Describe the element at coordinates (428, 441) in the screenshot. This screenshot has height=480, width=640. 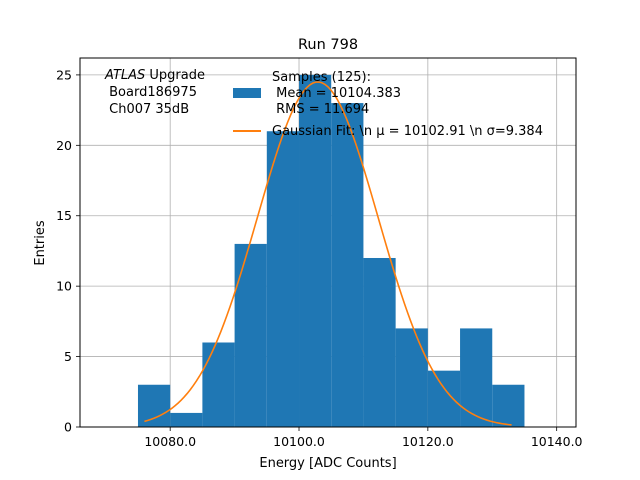
I see `x-tick-label: 10120.0` at that location.